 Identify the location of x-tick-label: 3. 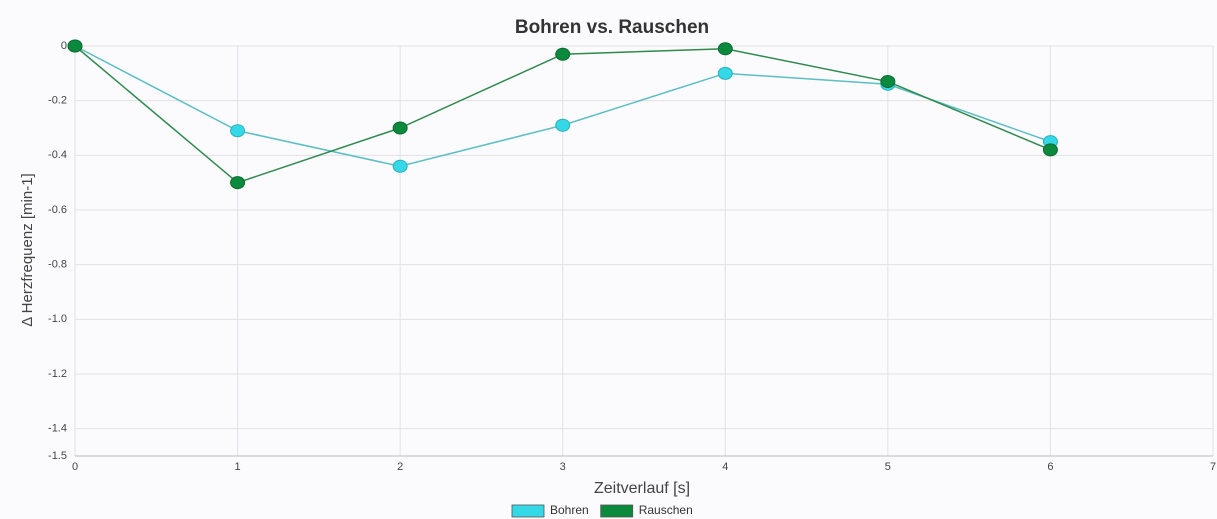
(563, 467).